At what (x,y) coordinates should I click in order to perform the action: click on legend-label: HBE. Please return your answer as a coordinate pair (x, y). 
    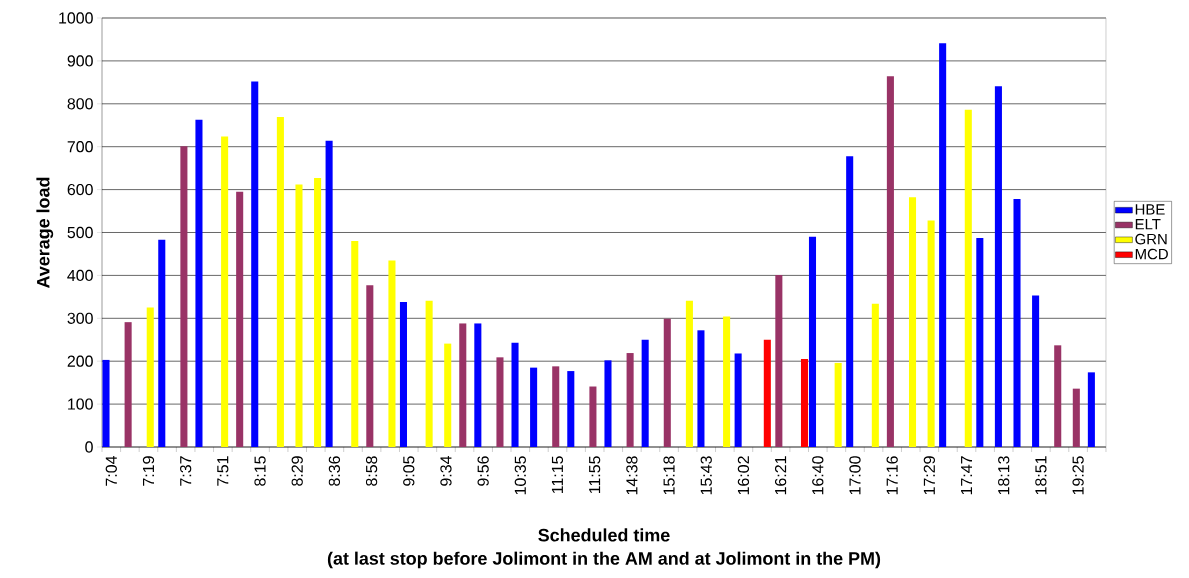
    Looking at the image, I should click on (1150, 209).